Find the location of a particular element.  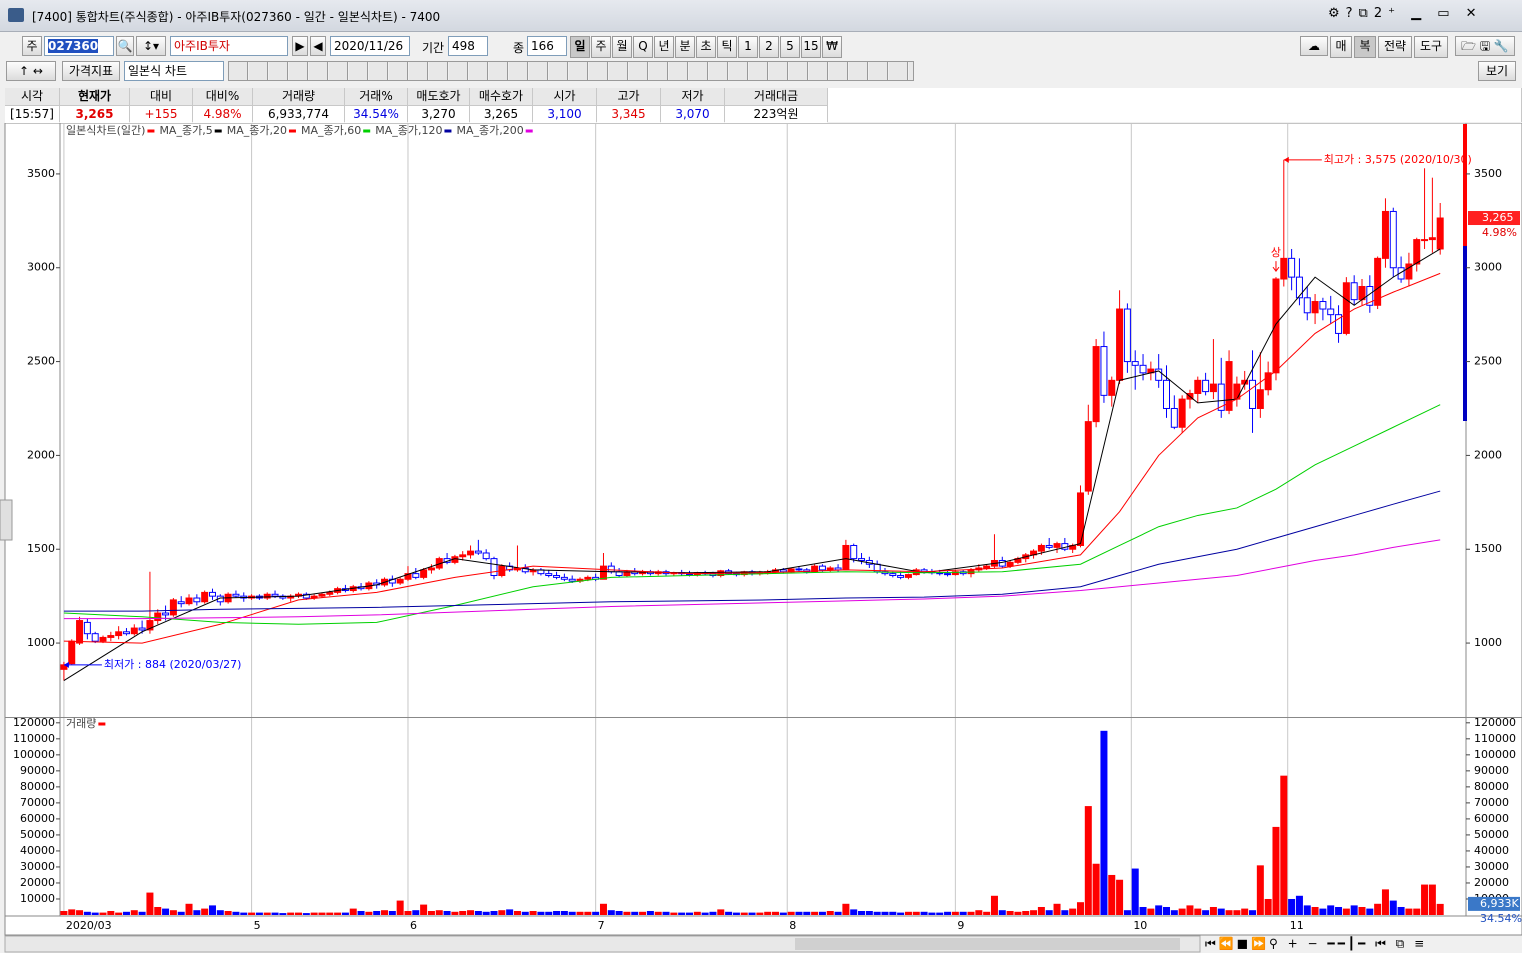

interval-button: 주 is located at coordinates (601, 47).